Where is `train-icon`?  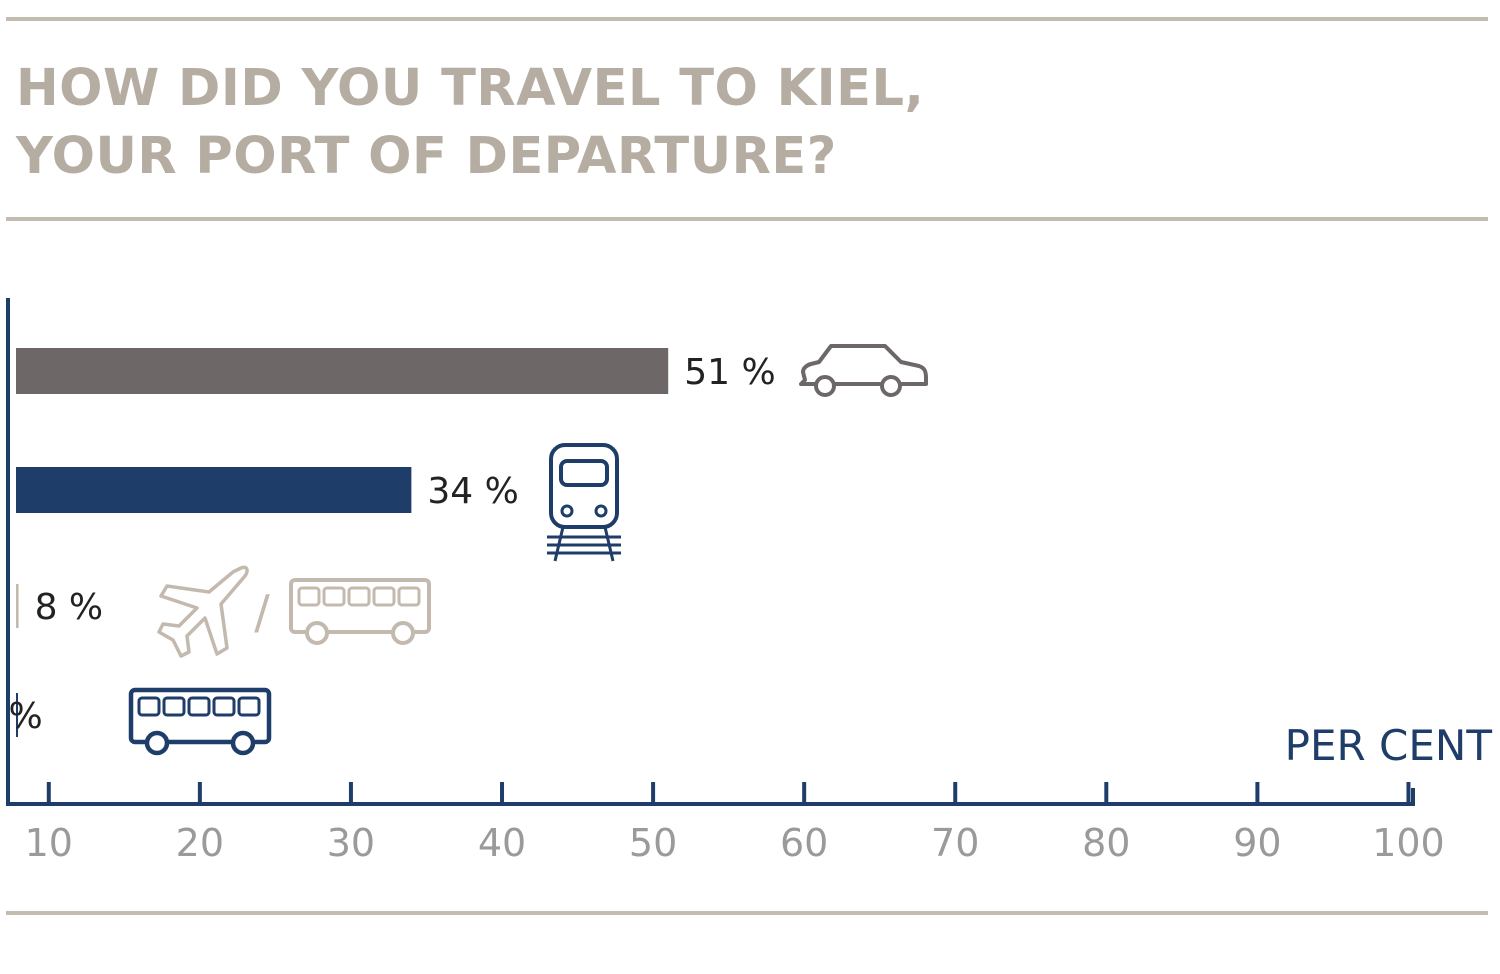
train-icon is located at coordinates (584, 502).